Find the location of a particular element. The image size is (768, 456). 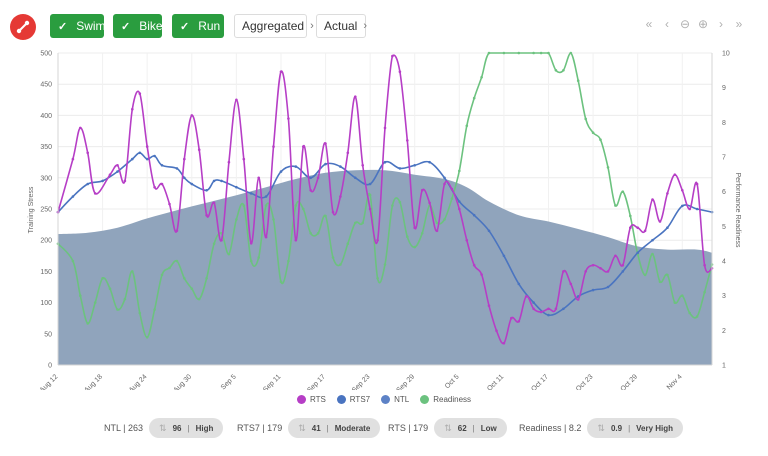

legend-item-rts7: RTS7 is located at coordinates (353, 399).